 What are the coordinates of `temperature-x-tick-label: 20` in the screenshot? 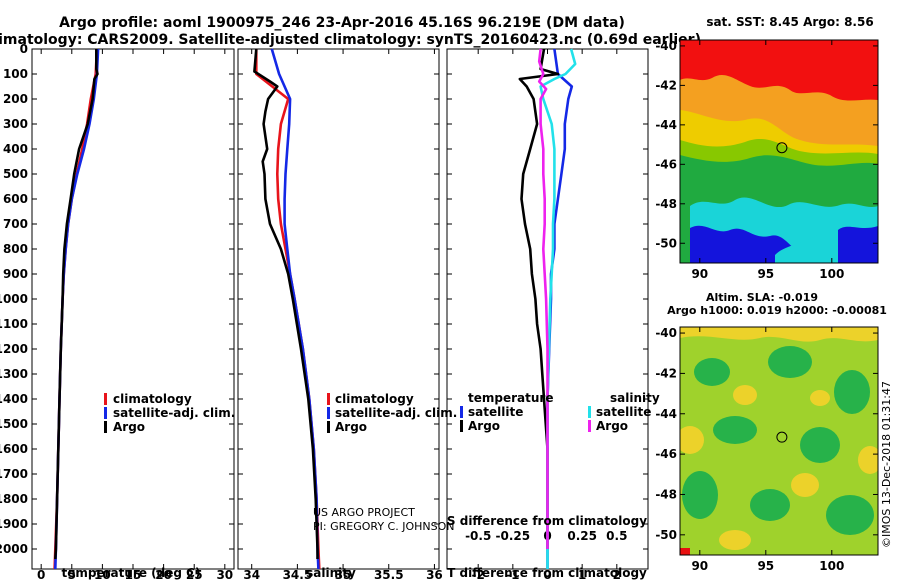 It's located at (163, 574).